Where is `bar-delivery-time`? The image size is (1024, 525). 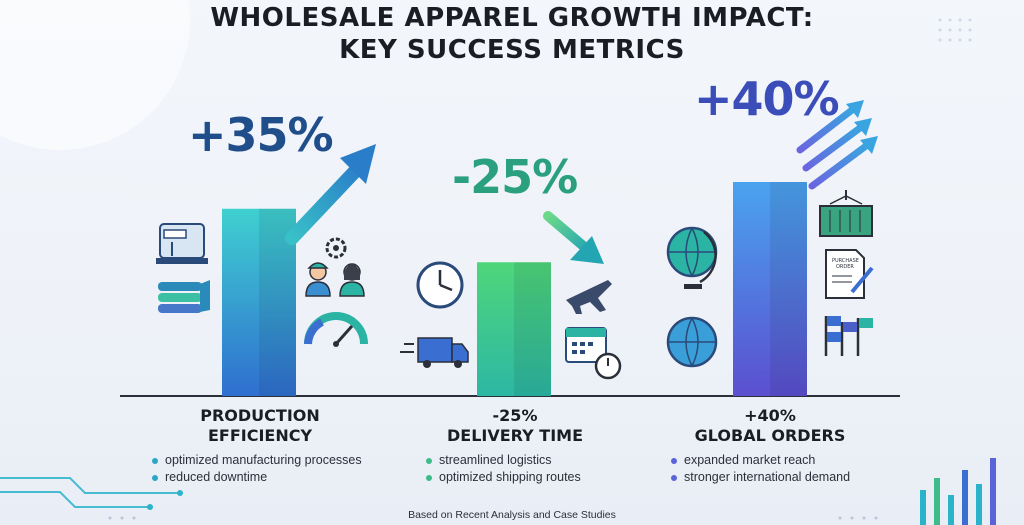 bar-delivery-time is located at coordinates (514, 329).